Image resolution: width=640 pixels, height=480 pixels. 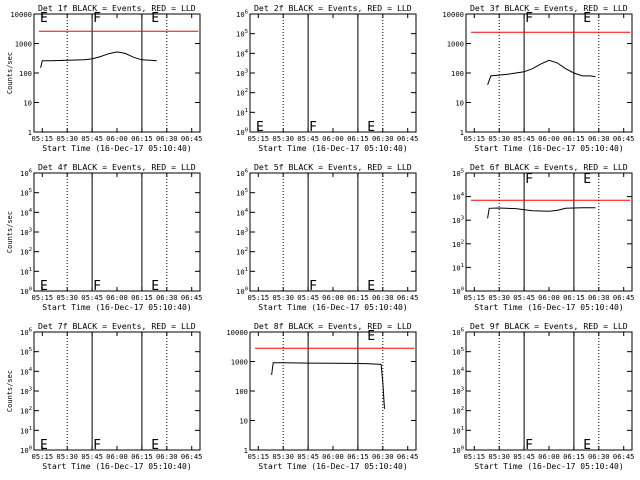 What do you see at coordinates (549, 167) in the screenshot?
I see `chart-title: Det 6f BLACK = Events, RED = LLD` at bounding box center [549, 167].